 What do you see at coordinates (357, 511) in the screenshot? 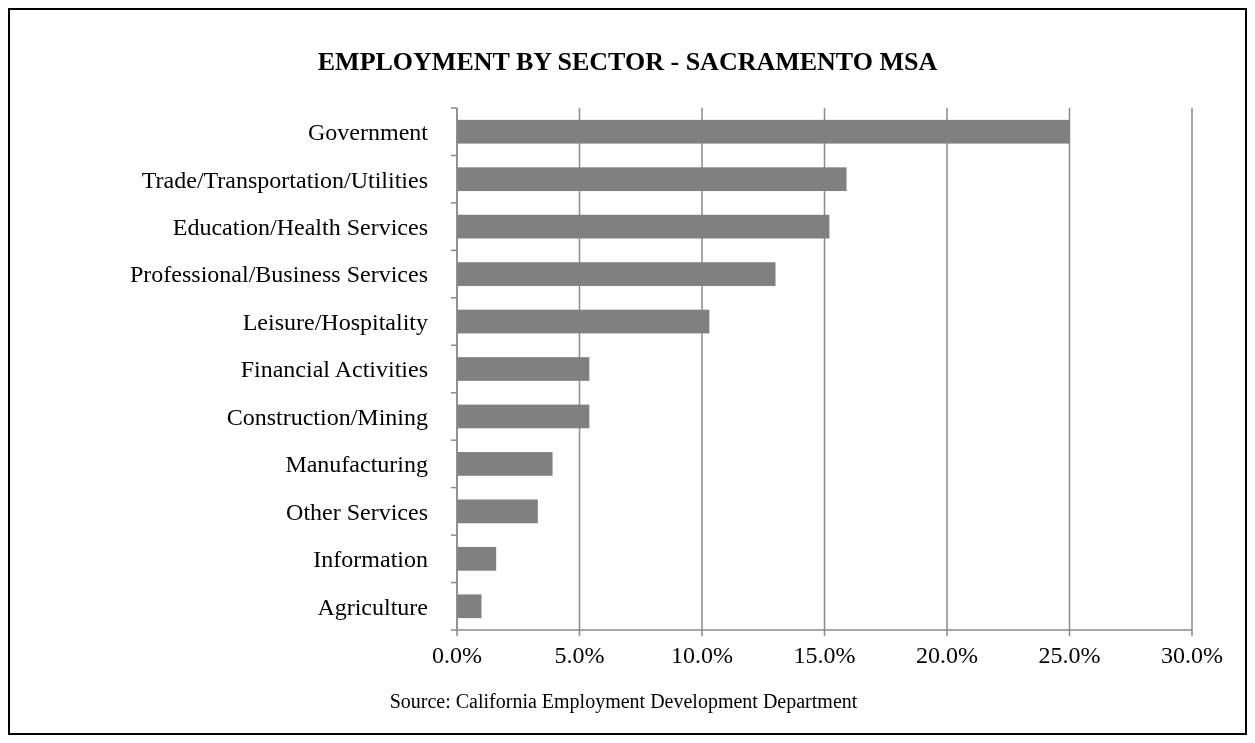
I see `y-tick-label: Other Services` at bounding box center [357, 511].